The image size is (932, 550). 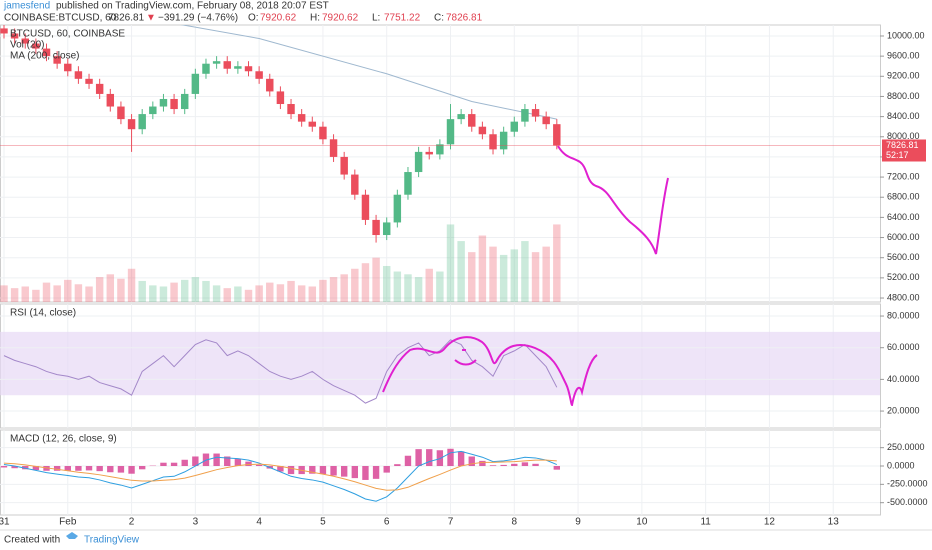 What do you see at coordinates (903, 197) in the screenshot?
I see `y-tick-label: 6800.00` at bounding box center [903, 197].